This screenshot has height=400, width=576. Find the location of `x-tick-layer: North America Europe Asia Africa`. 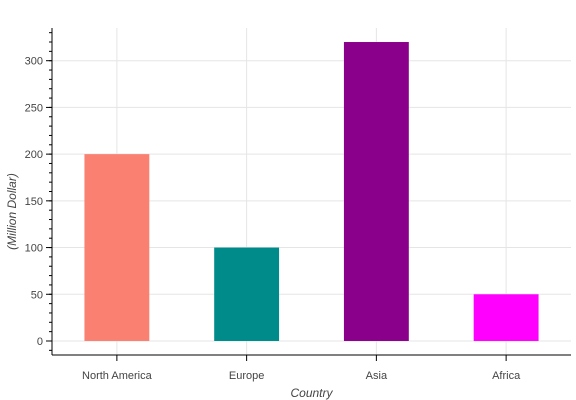

x-tick-layer: North America Europe Asia Africa is located at coordinates (301, 368).